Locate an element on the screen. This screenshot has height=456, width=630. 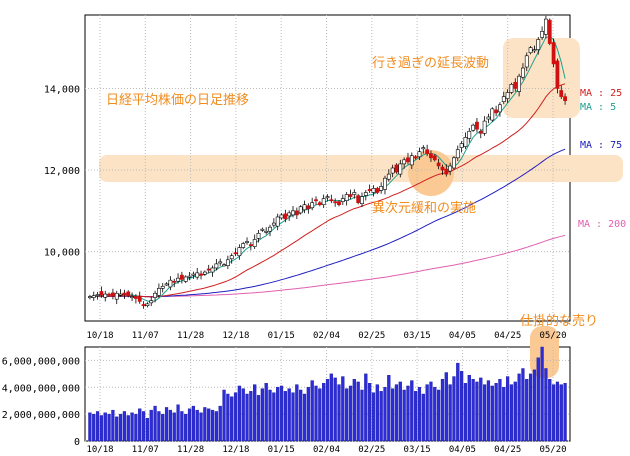
easing-annotation: 異次元緩和の実施 is located at coordinates (424, 208).